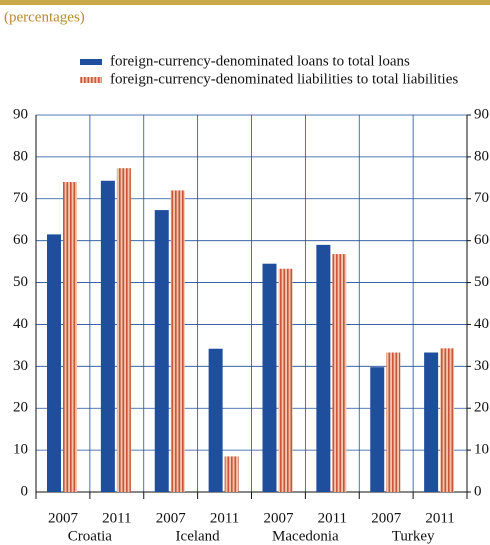  I want to click on y-tick-label: 60, so click(20, 240).